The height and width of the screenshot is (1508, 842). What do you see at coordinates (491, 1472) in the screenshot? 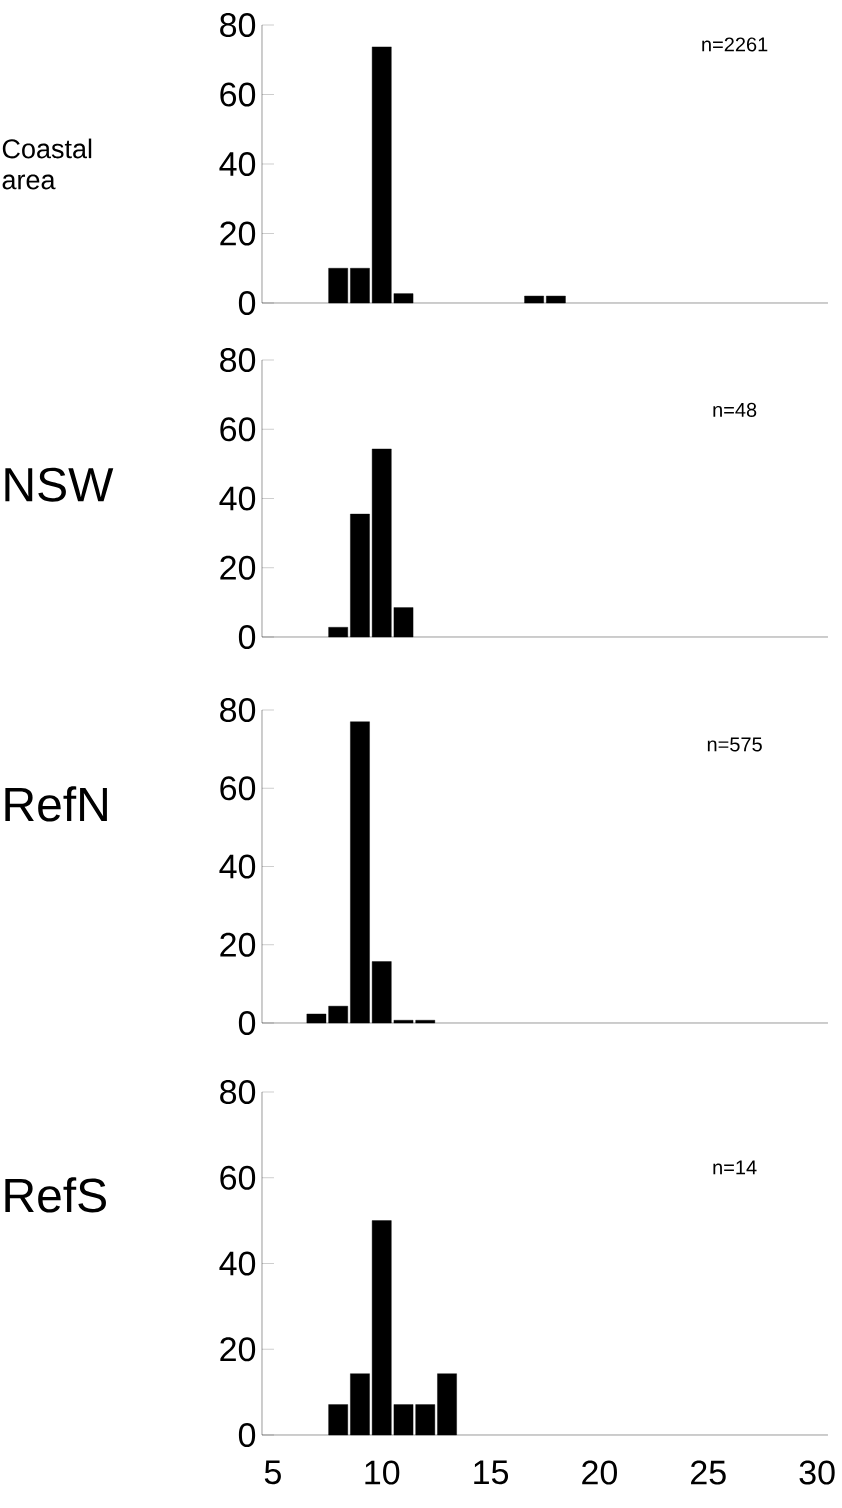
I see `x-tick-label: 15` at bounding box center [491, 1472].